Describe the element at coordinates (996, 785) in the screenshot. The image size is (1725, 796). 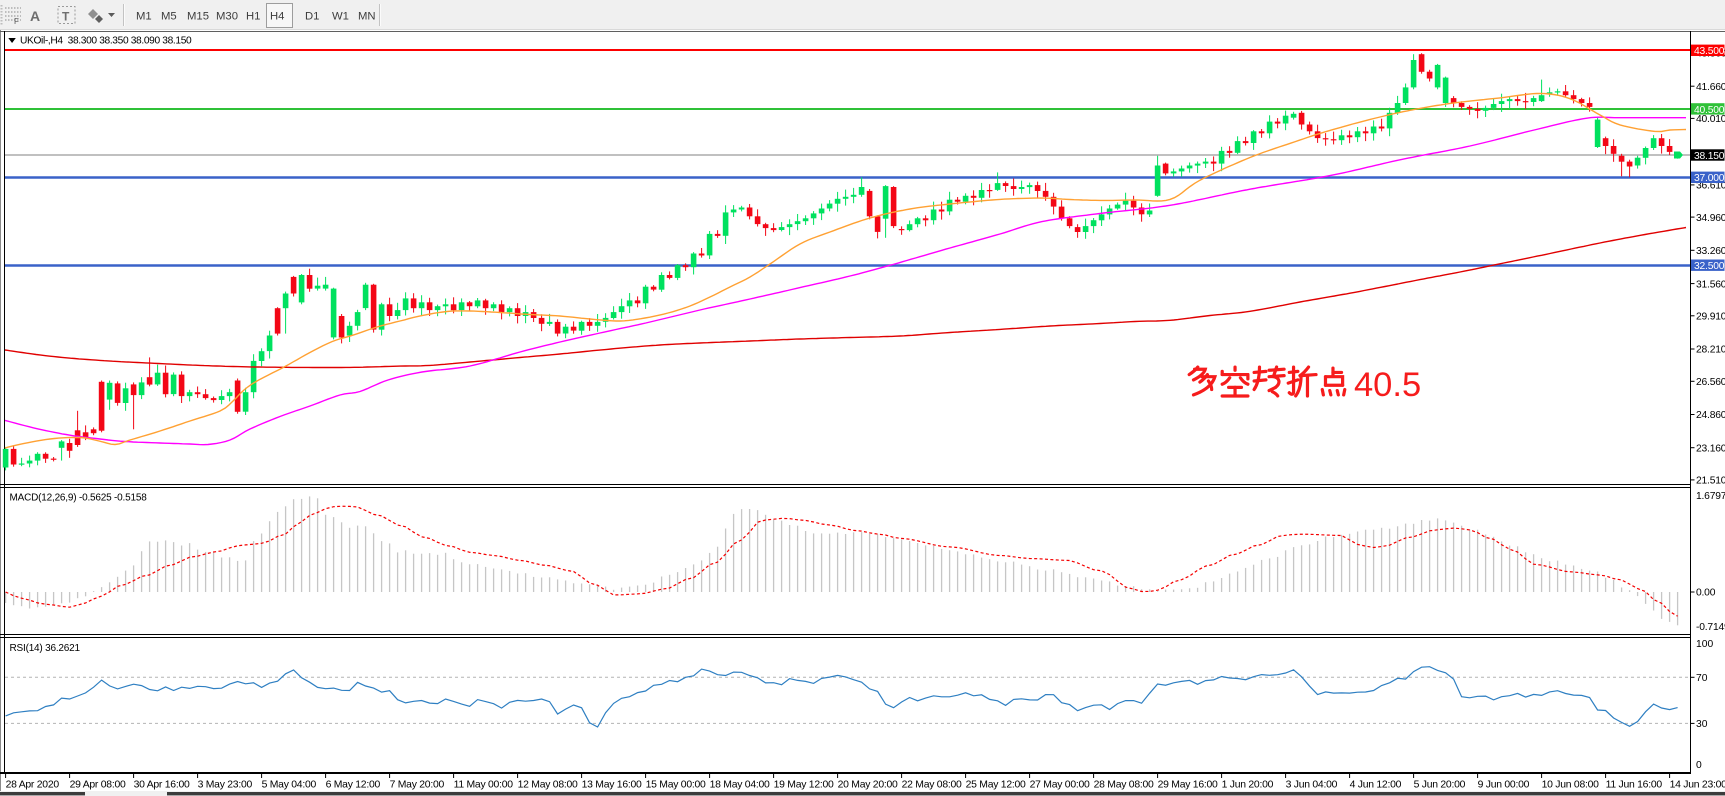
I see `svg-text: 25 May 12:00` at that location.